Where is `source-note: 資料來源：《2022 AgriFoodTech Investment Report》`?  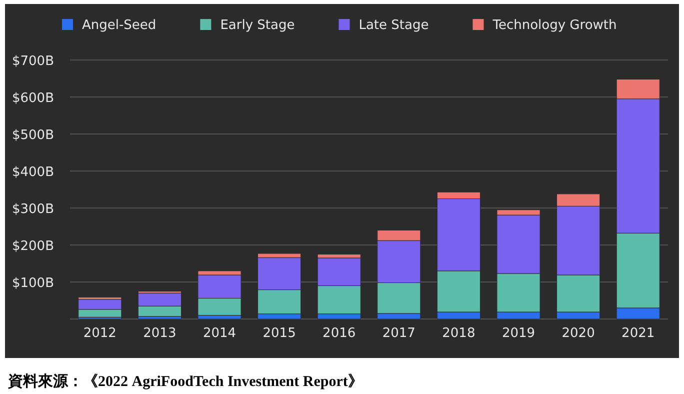
source-note: 資料來源：《2022 AgriFoodTech Investment Report》 is located at coordinates (185, 381).